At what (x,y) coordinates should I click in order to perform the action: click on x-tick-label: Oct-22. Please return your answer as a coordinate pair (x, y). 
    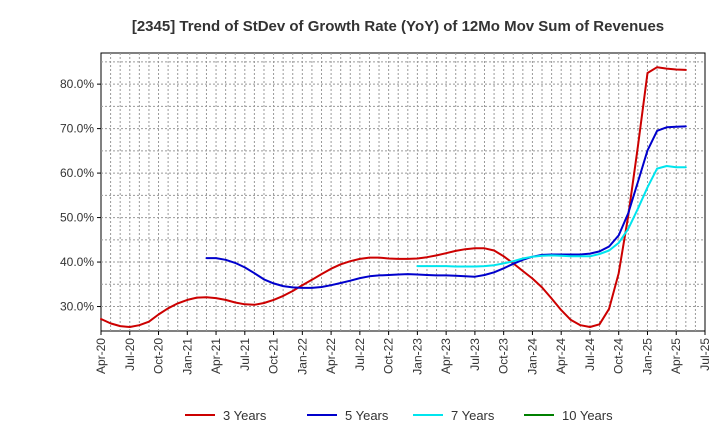
    Looking at the image, I should click on (389, 356).